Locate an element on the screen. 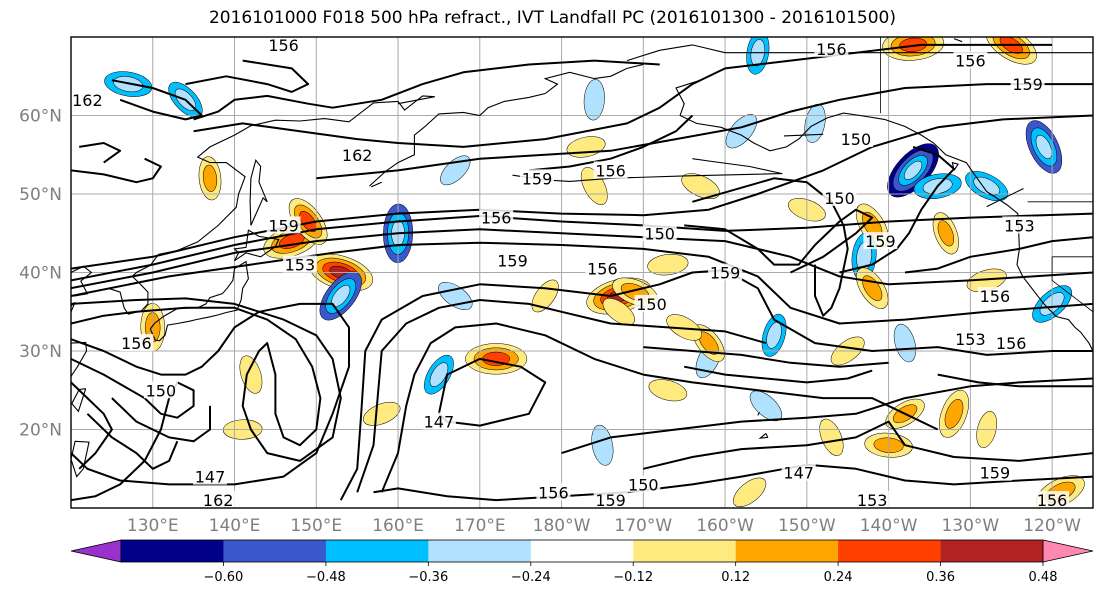  longitude-label: 150°W is located at coordinates (807, 526).